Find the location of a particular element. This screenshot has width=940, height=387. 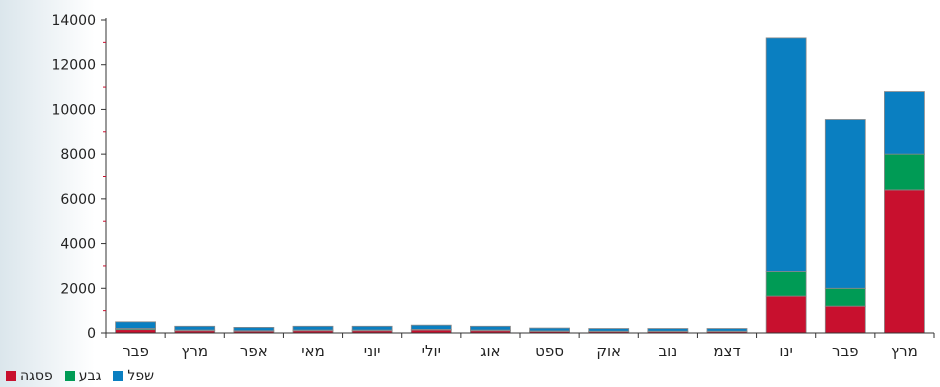

legend-label: פסגה is located at coordinates (36, 376).